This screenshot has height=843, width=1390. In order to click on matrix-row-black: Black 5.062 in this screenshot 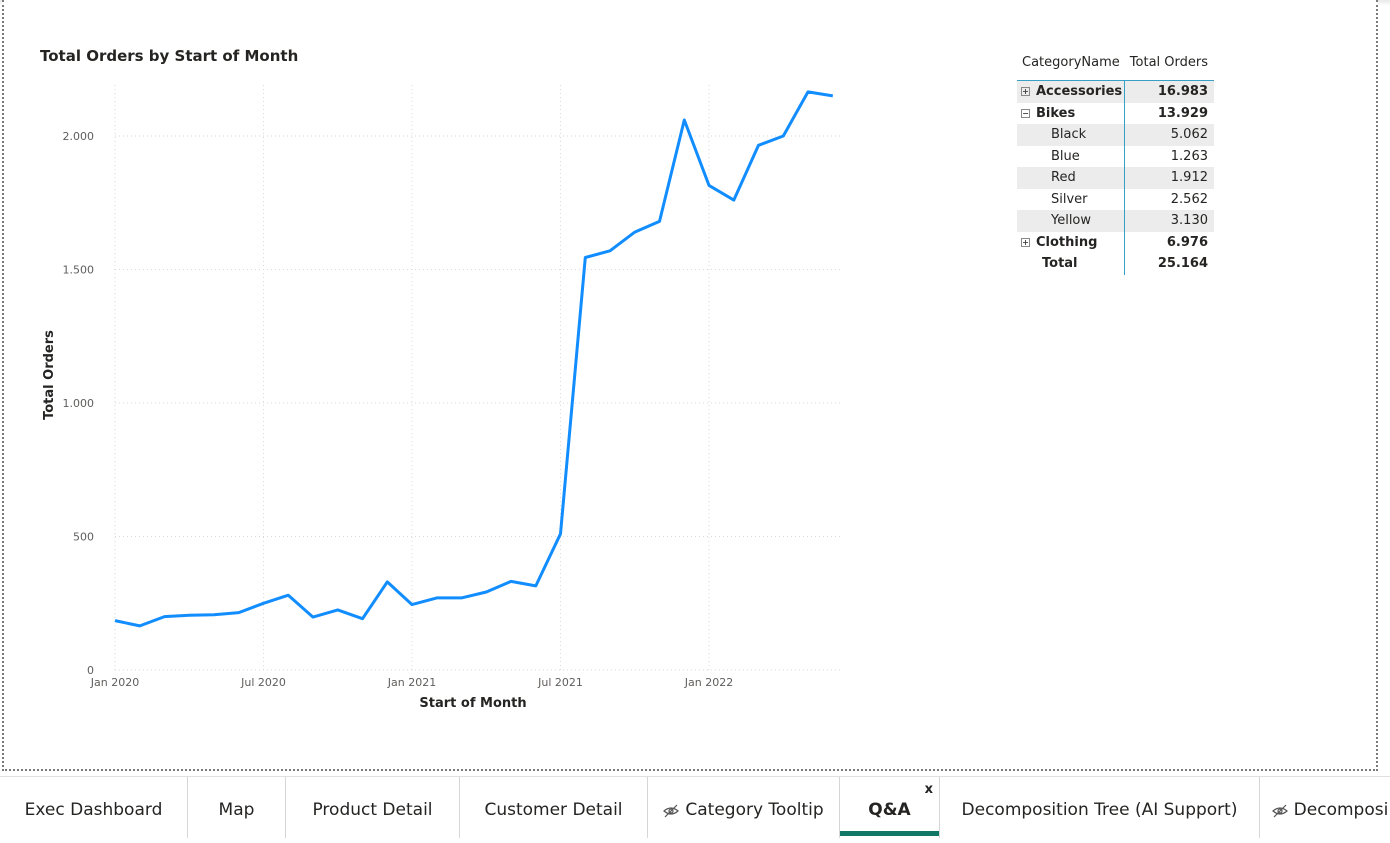, I will do `click(1115, 135)`.